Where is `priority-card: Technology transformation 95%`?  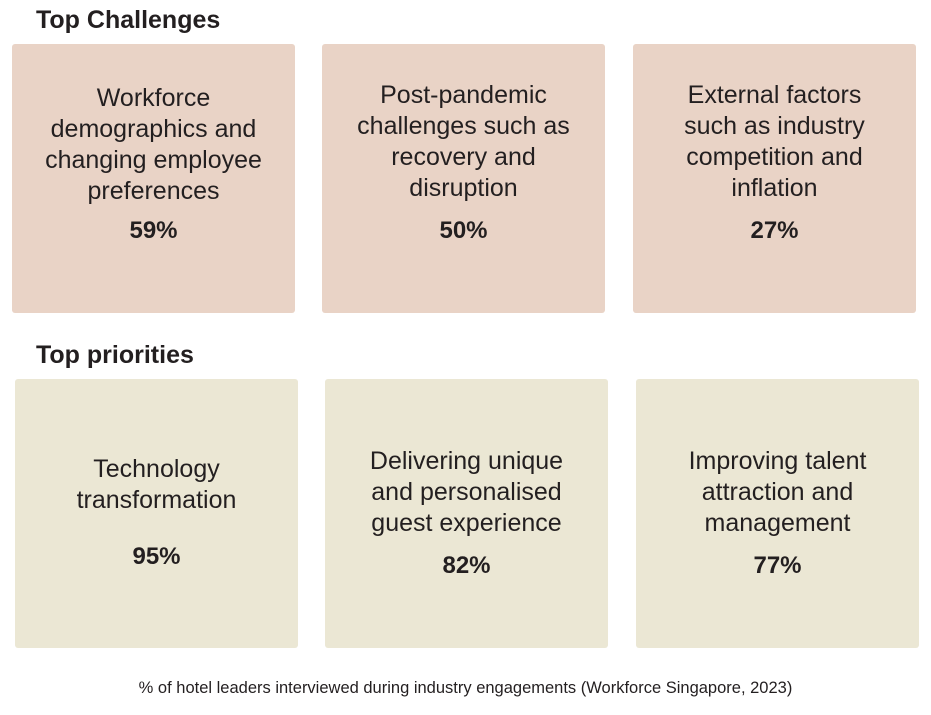 priority-card: Technology transformation 95% is located at coordinates (156, 513).